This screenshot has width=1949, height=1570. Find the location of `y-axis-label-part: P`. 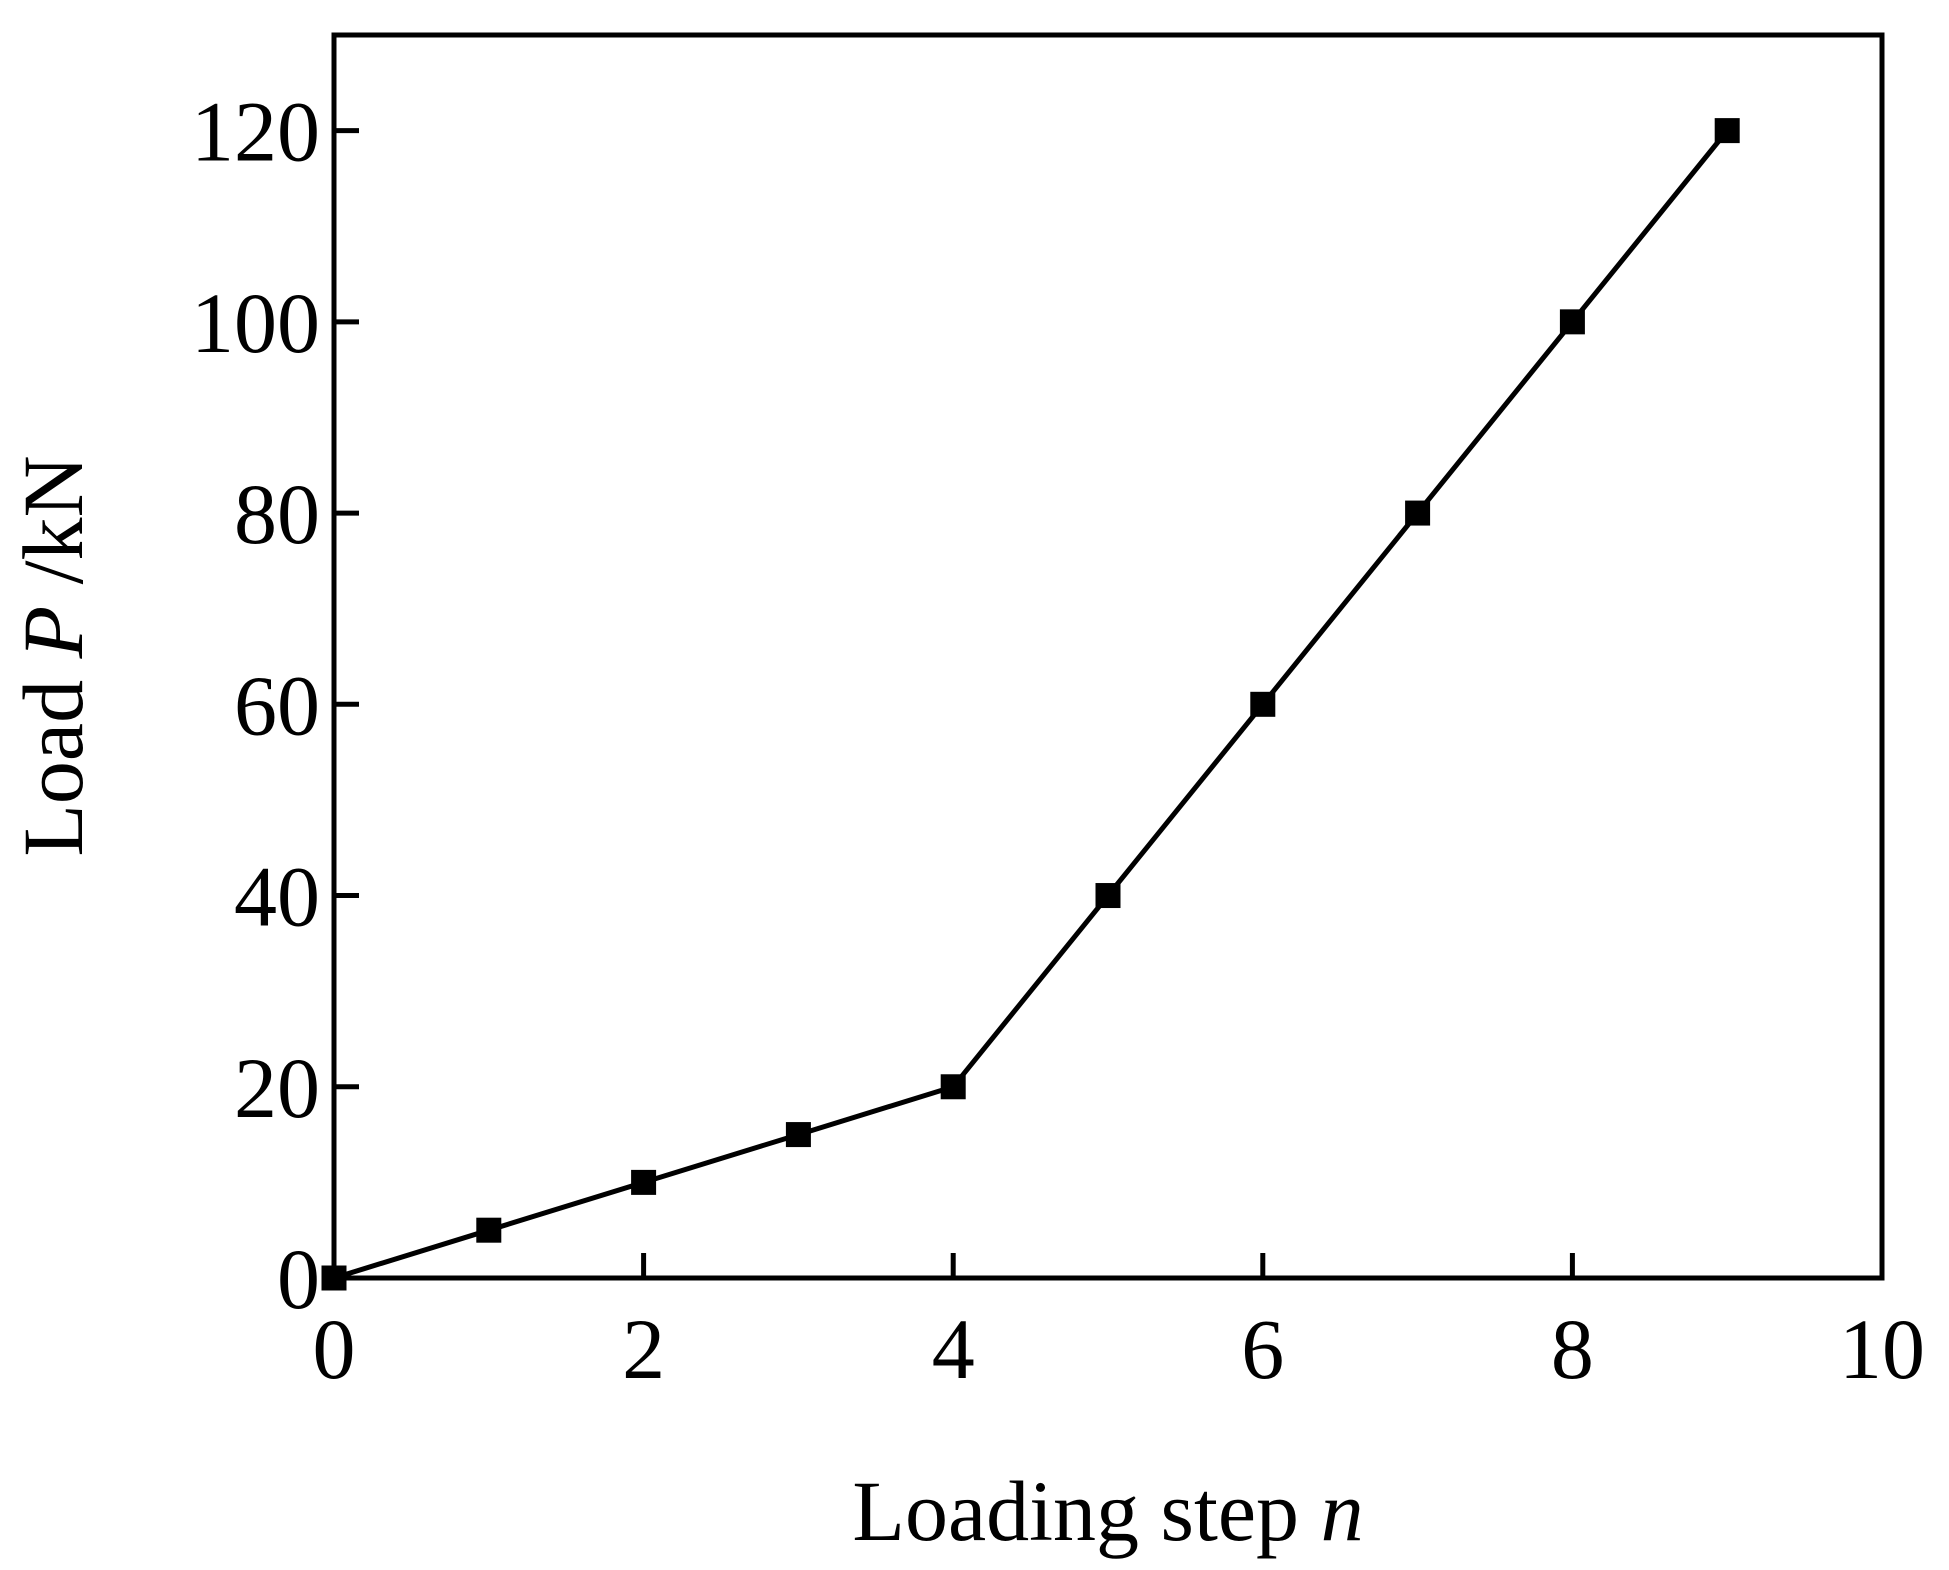

y-axis-label-part: P is located at coordinates (53, 633).